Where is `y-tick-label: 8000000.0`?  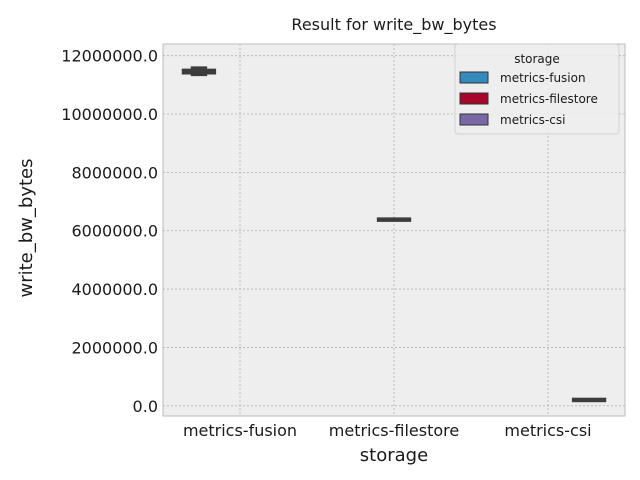 y-tick-label: 8000000.0 is located at coordinates (114, 172).